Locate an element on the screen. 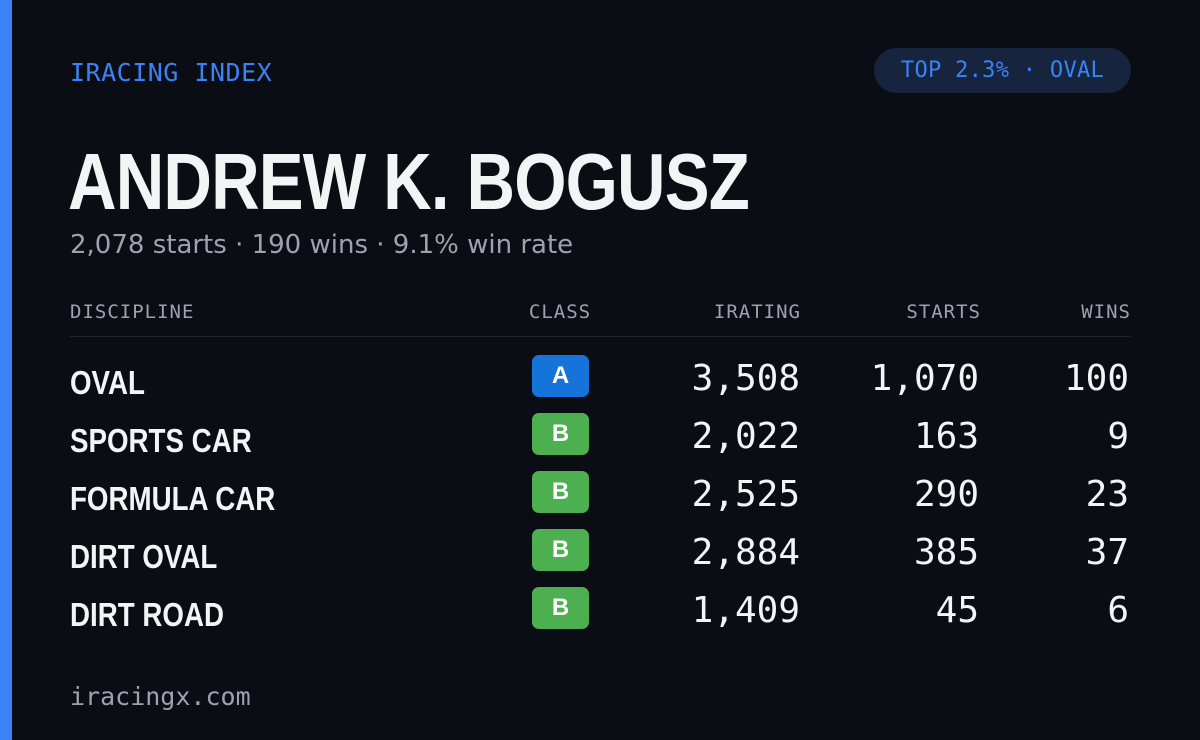 This screenshot has width=1200, height=740. rank-badge: TOP 2.3% · OVAL is located at coordinates (1002, 70).